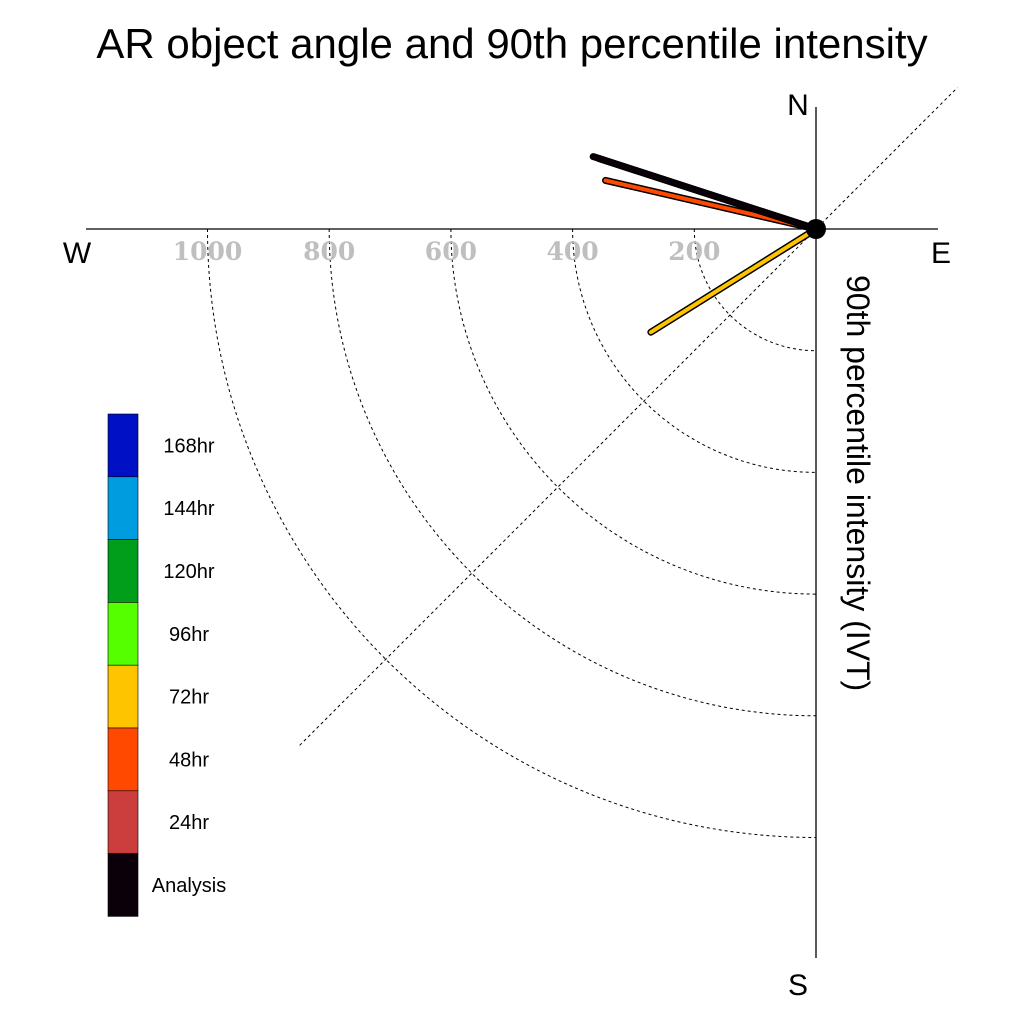 Image resolution: width=1024 pixels, height=1024 pixels. I want to click on y-axis-label: 90th percentile intensity (IVT), so click(858, 483).